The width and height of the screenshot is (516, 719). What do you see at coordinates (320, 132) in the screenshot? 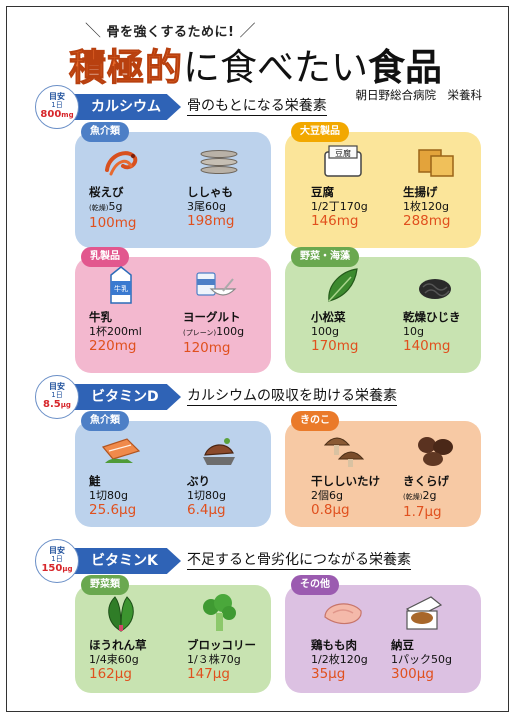
I see `category-label: 大豆製品` at bounding box center [320, 132].